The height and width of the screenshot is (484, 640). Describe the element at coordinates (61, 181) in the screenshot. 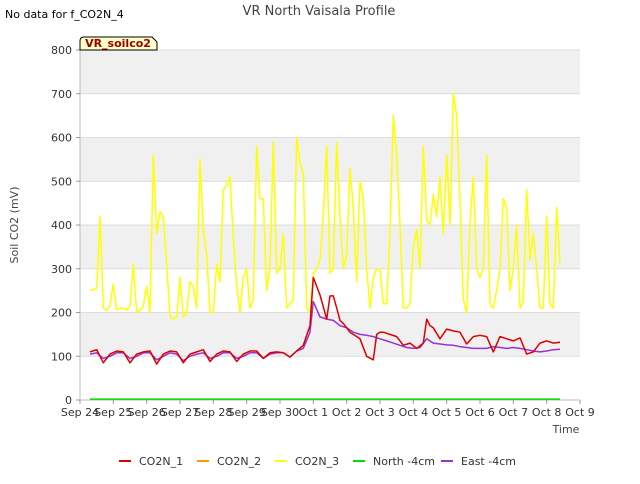

I see `y-tick-label: 500` at that location.